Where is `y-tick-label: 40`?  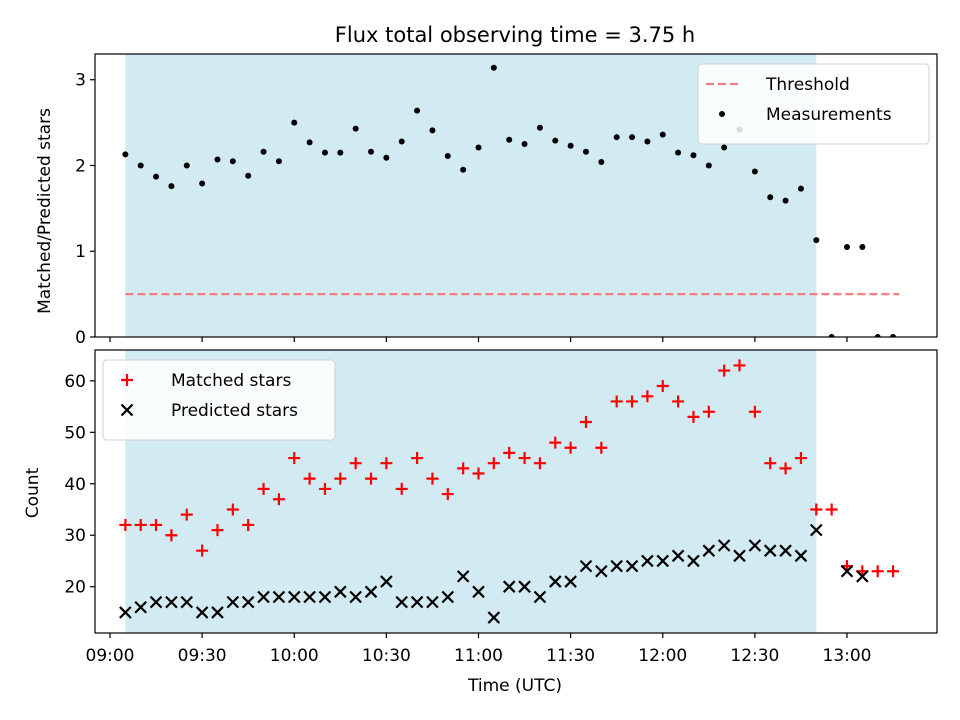 y-tick-label: 40 is located at coordinates (75, 485).